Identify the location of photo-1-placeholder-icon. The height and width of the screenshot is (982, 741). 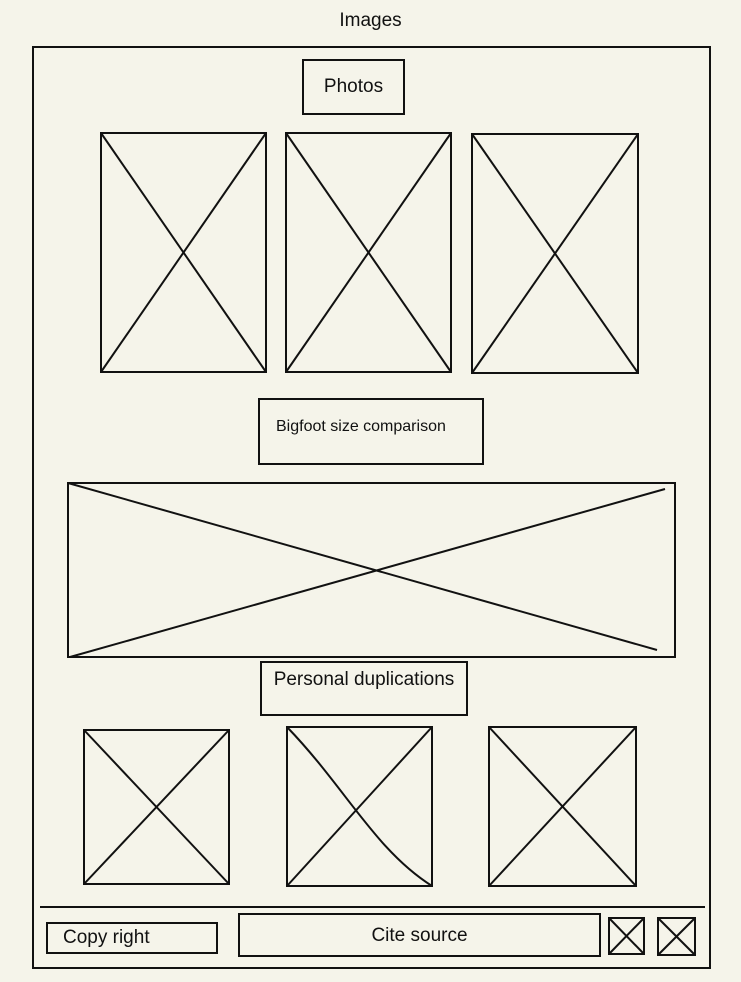
(183, 252).